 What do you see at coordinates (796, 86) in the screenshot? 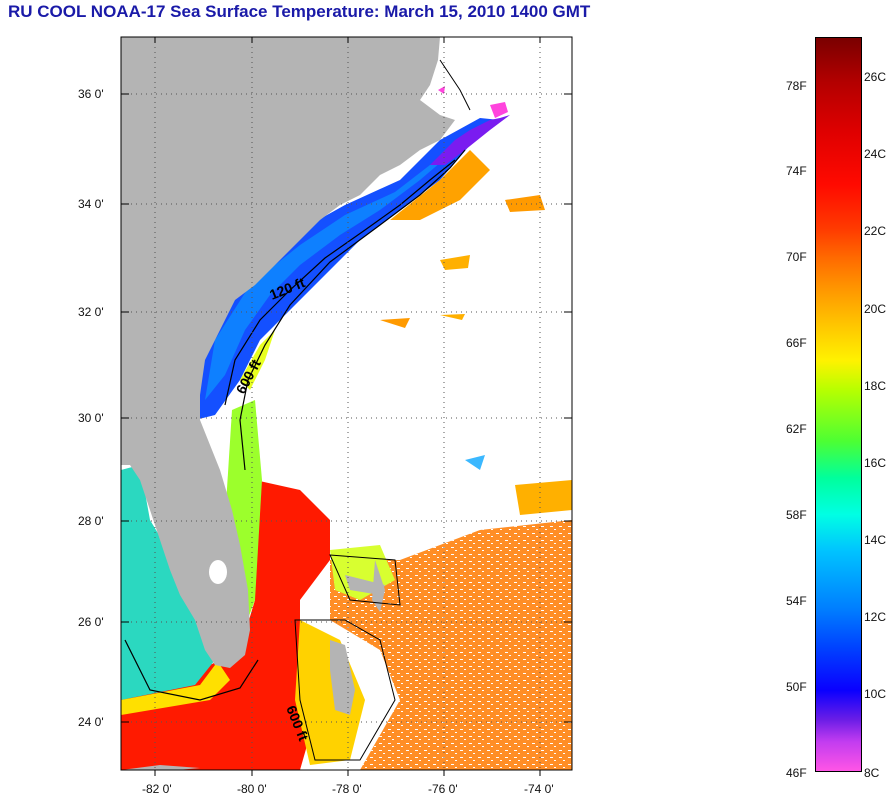
I see `colorbar-label-78f: 78F` at bounding box center [796, 86].